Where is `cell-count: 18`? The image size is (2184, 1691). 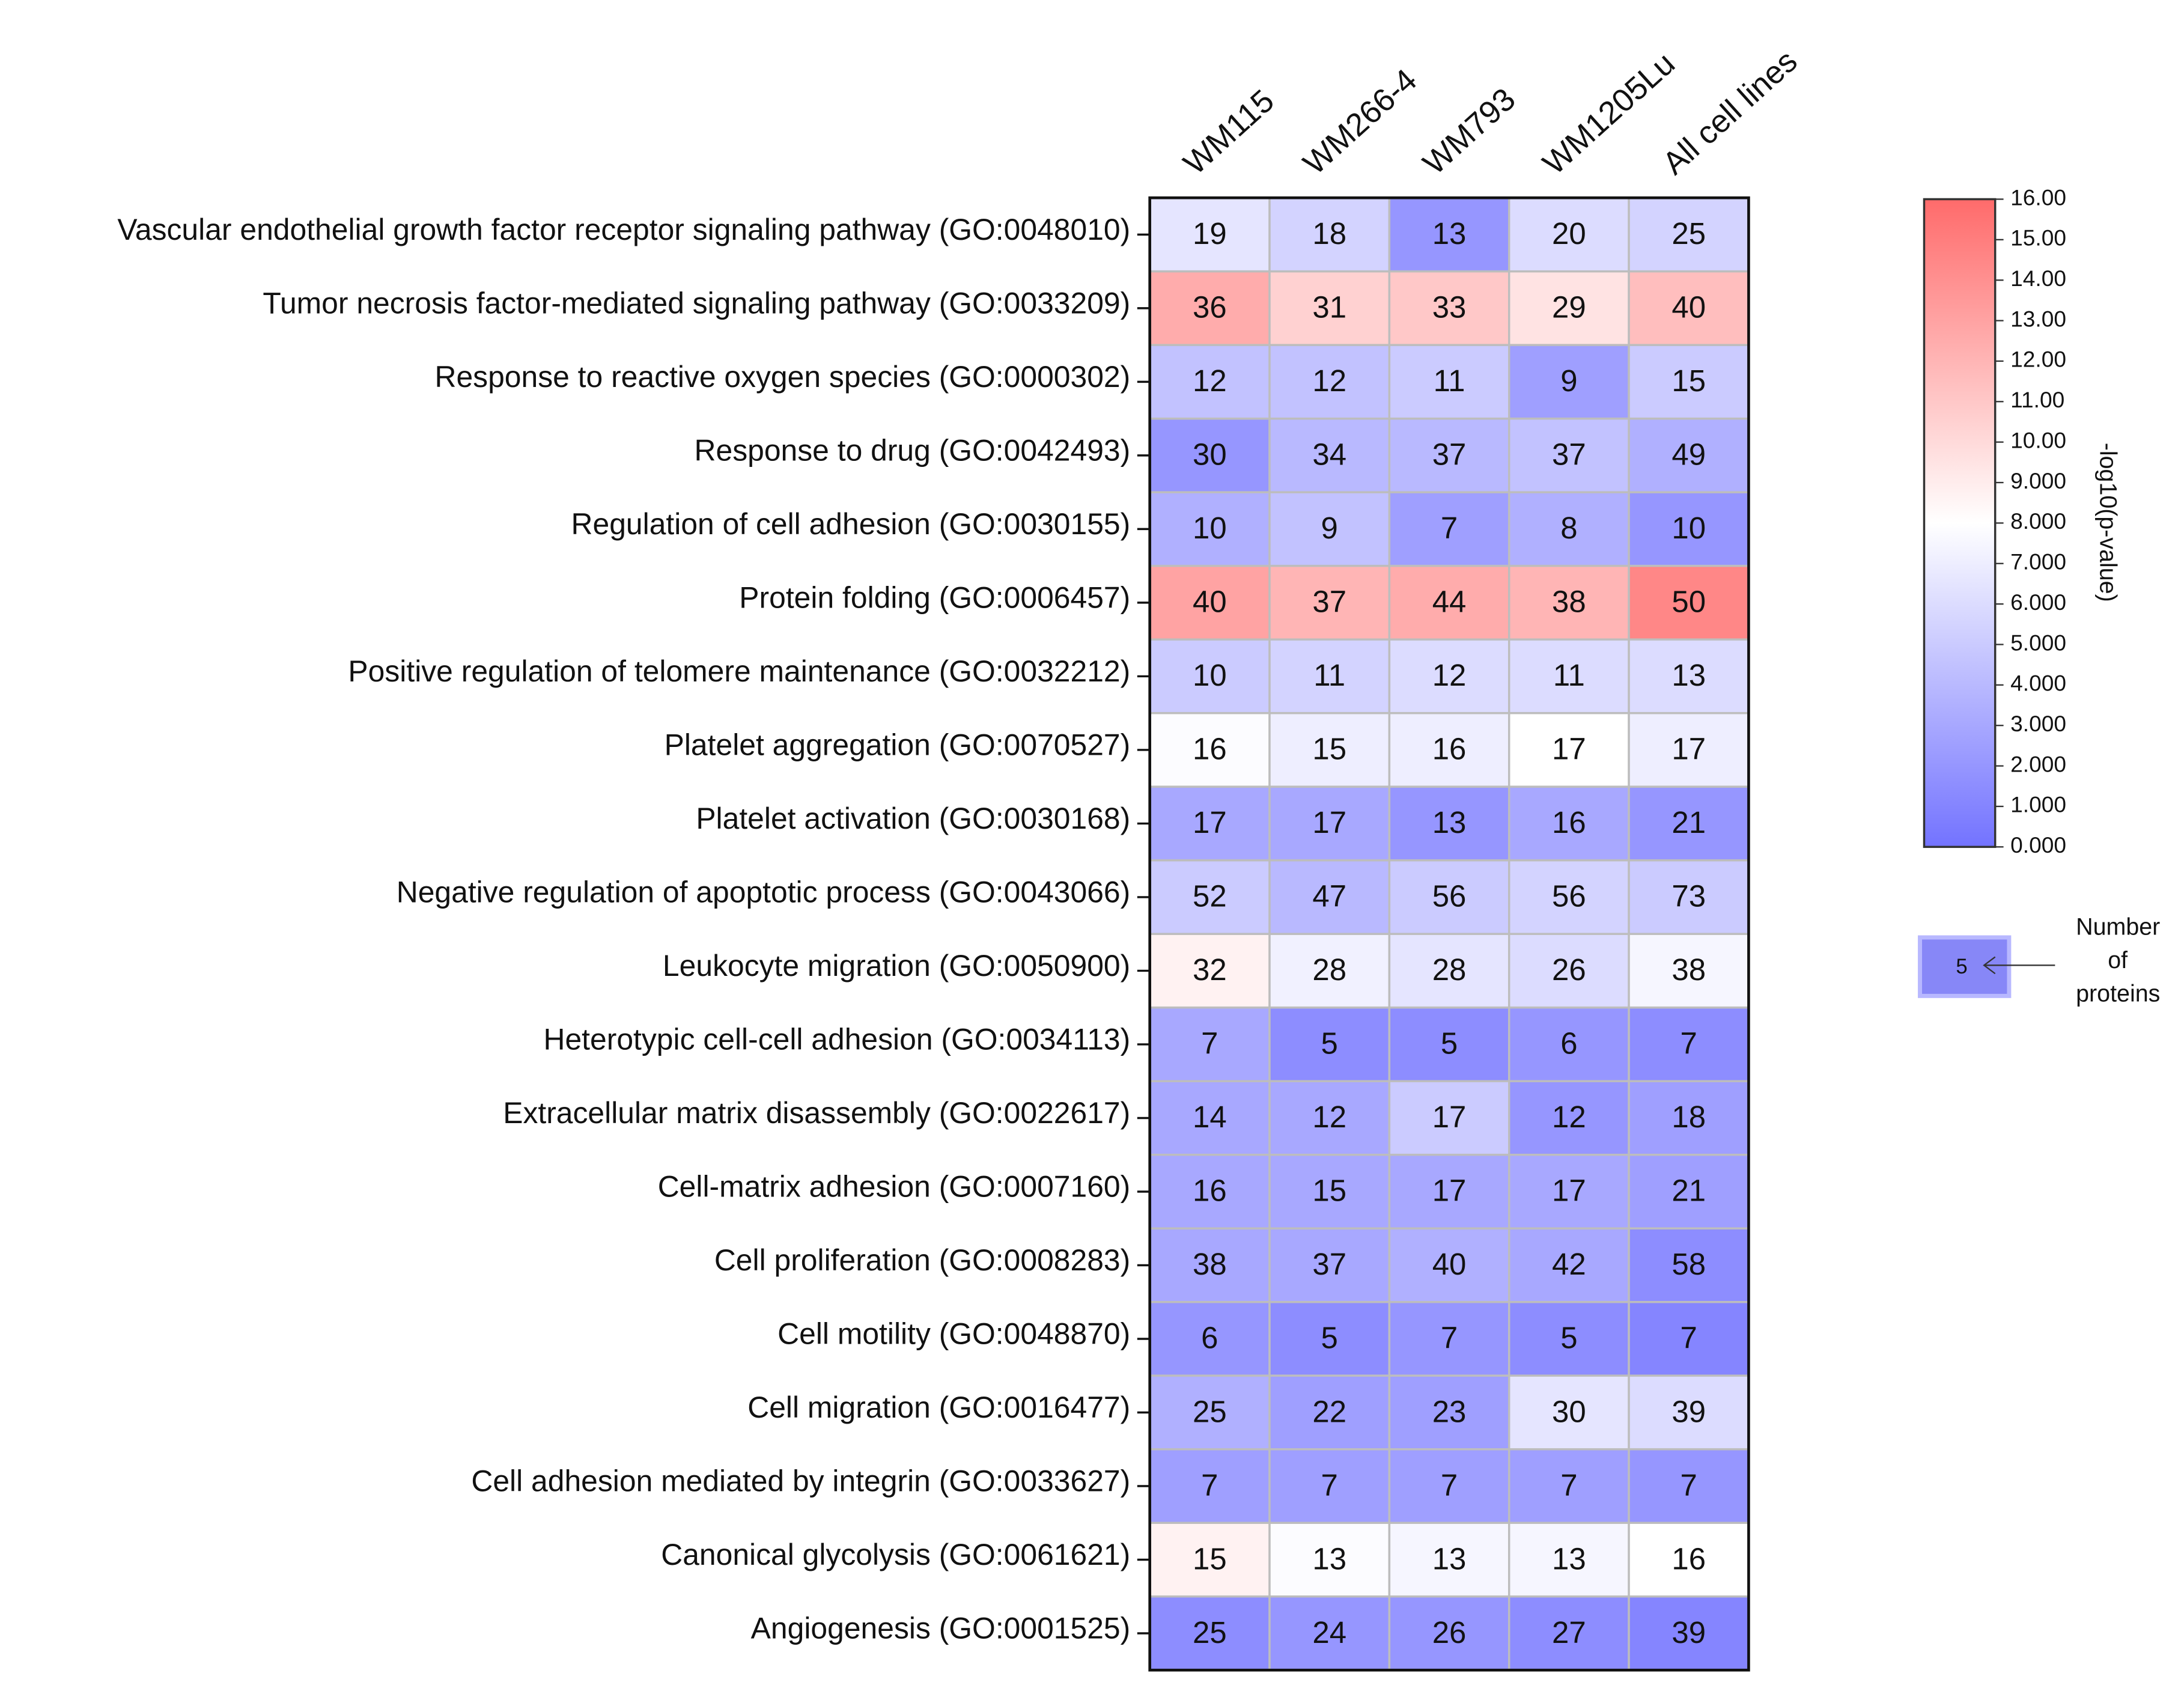
cell-count: 18 is located at coordinates (1689, 1117).